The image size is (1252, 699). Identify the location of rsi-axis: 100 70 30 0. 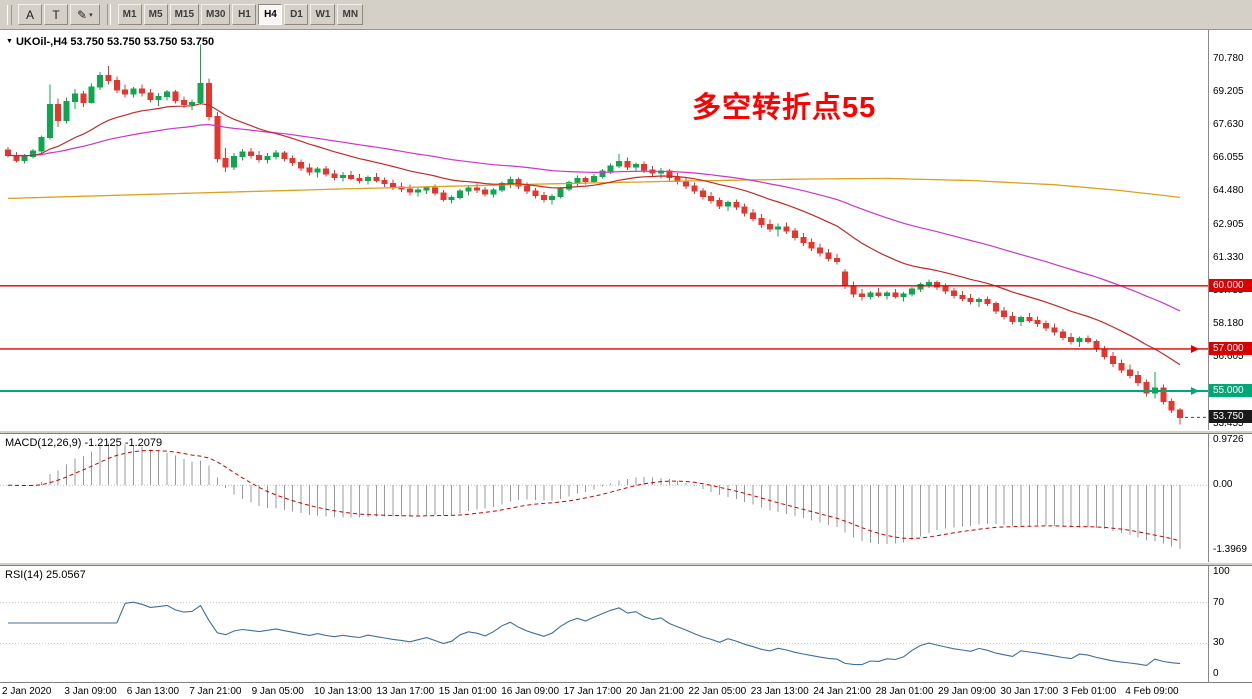
(1230, 624).